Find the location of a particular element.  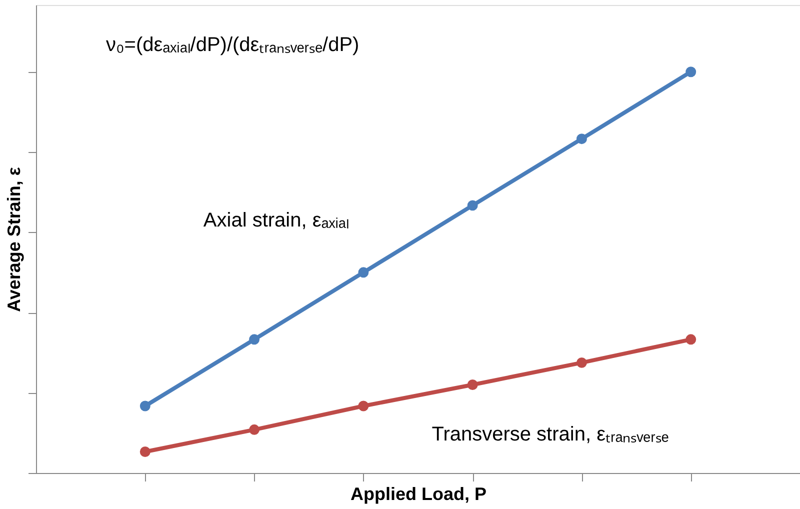

y-axis-title: Average Strain, ε is located at coordinates (14, 239).